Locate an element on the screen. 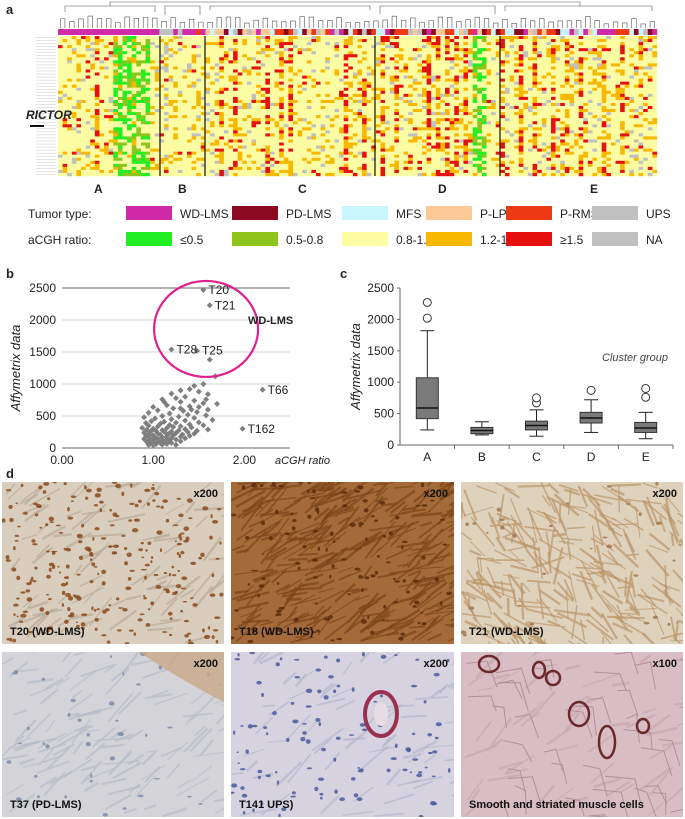 Image resolution: width=685 pixels, height=819 pixels. legend-acgh-label: aCGH ratio: is located at coordinates (60, 240).